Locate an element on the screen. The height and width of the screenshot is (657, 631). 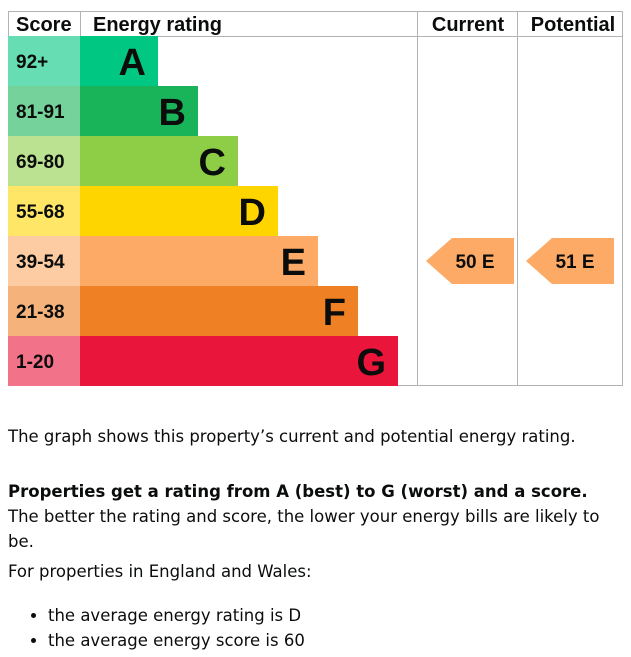
score-cell-b is located at coordinates (44, 111).